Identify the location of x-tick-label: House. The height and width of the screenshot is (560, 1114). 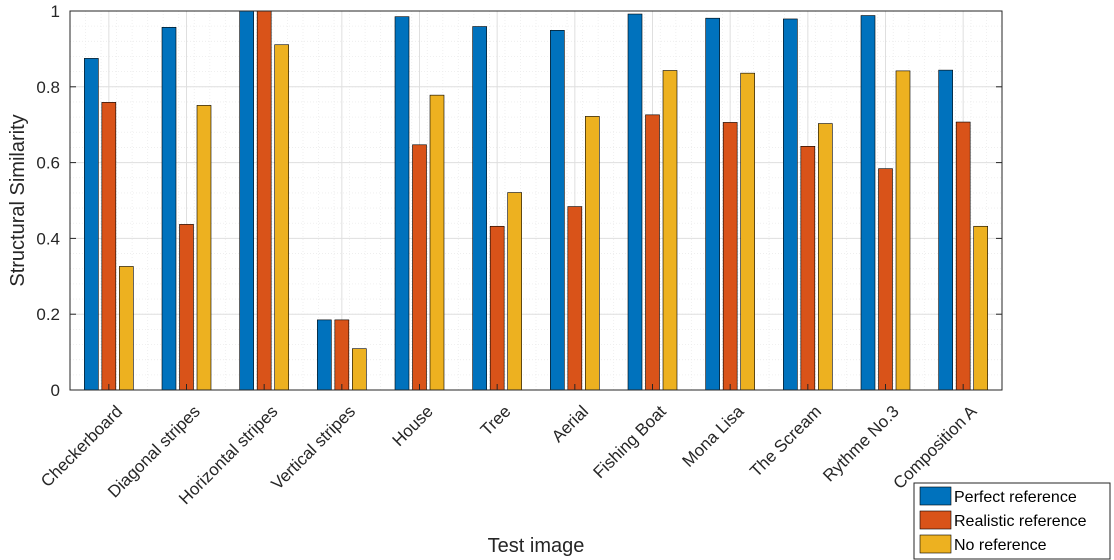
(413, 426).